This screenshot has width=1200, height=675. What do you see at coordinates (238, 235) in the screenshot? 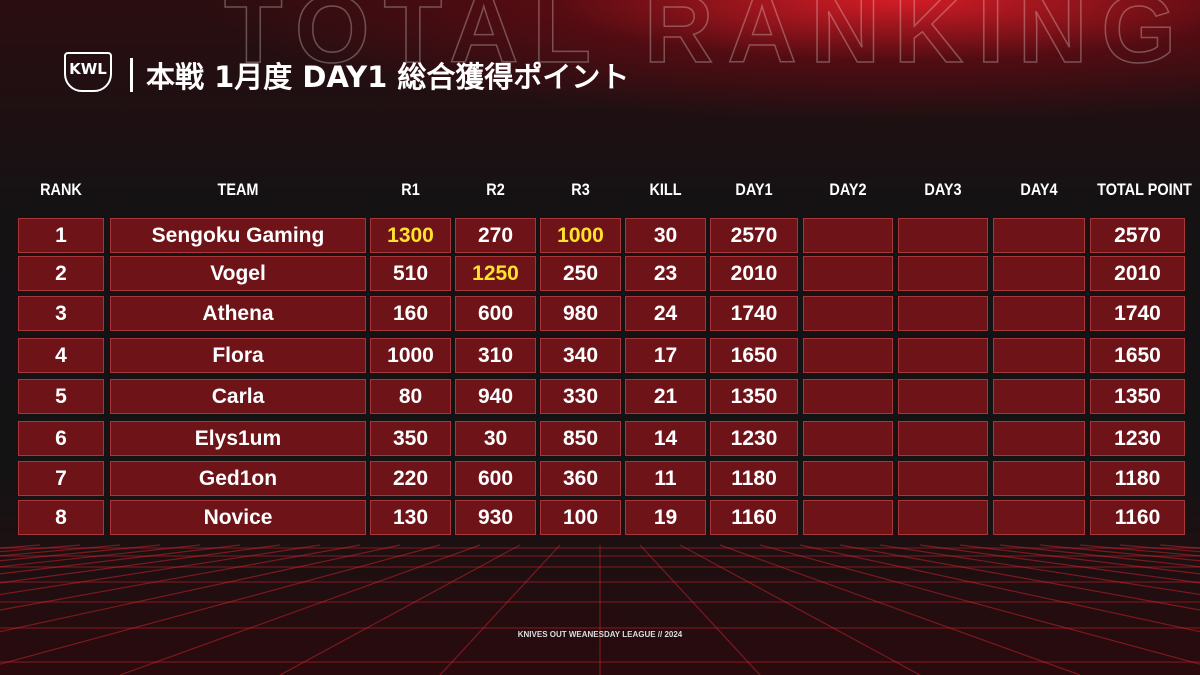
I see `table-cell: Sengoku Gaming` at bounding box center [238, 235].